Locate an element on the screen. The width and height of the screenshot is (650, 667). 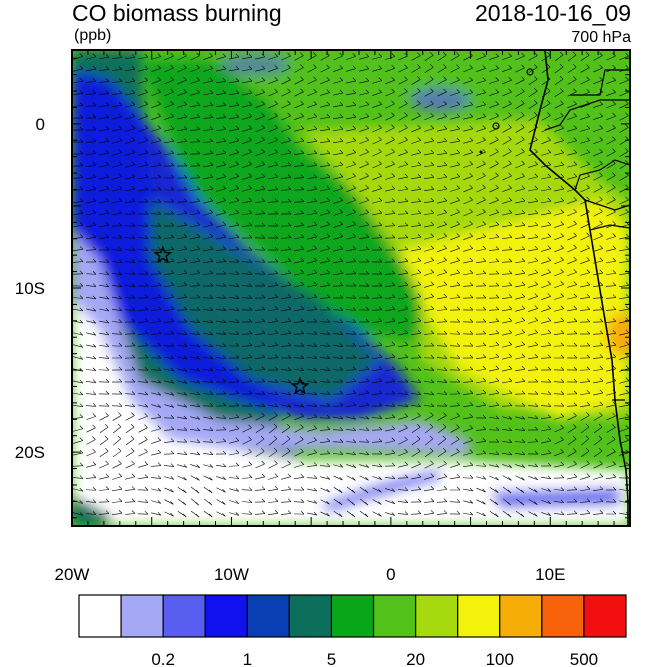
site-markers is located at coordinates (231, 320).